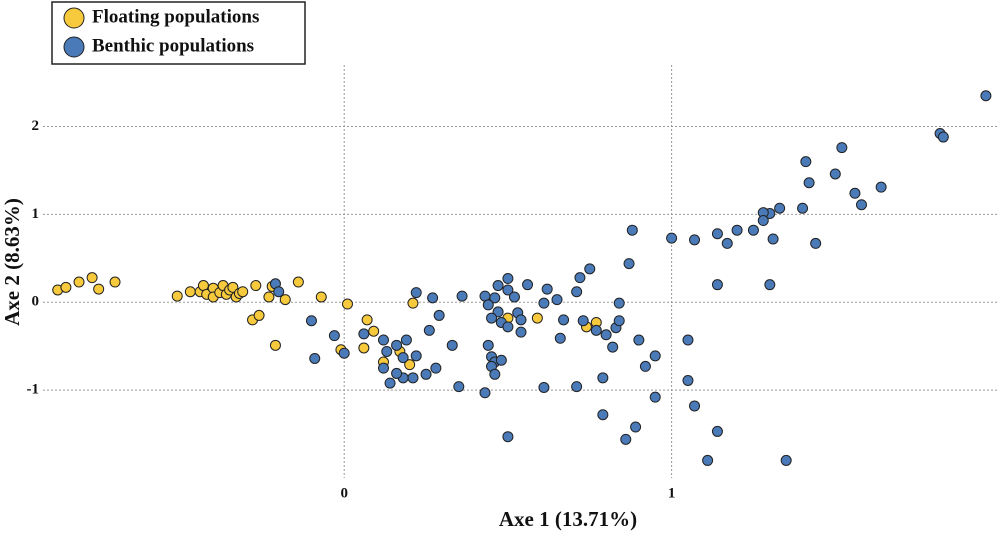 Image resolution: width=999 pixels, height=535 pixels. What do you see at coordinates (672, 493) in the screenshot?
I see `x-tick-label: 1` at bounding box center [672, 493].